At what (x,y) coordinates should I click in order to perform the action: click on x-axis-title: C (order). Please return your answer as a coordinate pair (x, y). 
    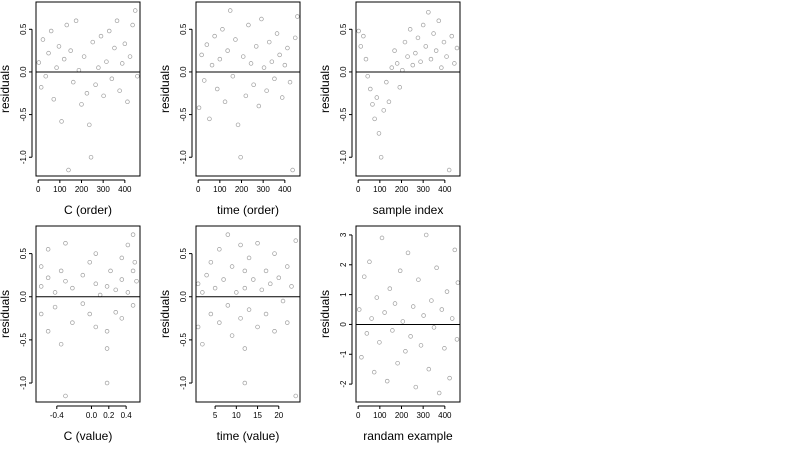
    Looking at the image, I should click on (88, 210).